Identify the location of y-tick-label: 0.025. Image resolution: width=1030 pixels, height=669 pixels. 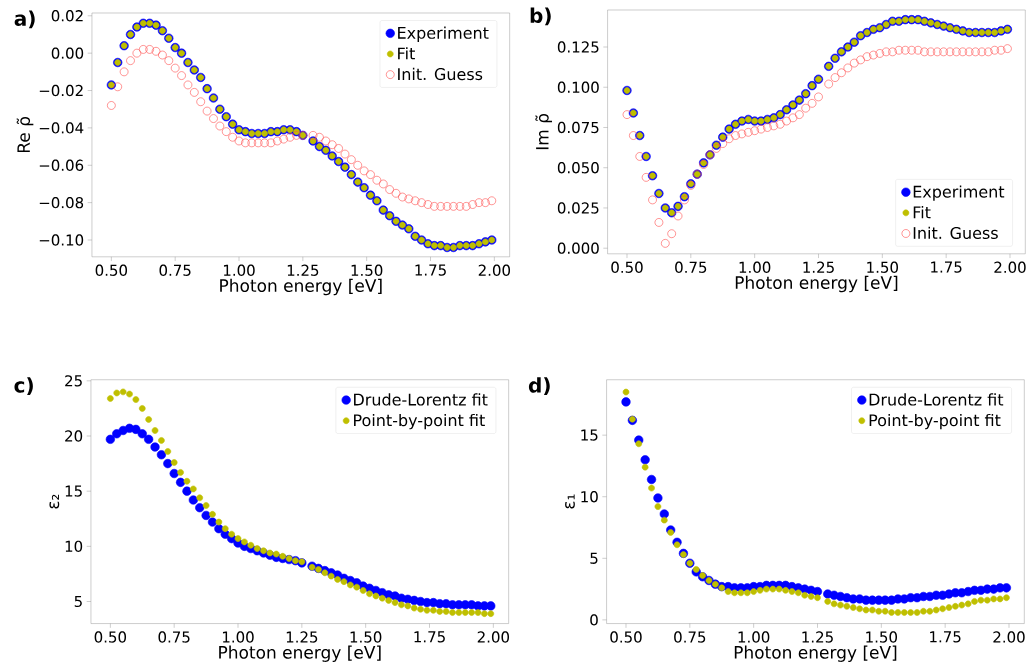
(578, 208).